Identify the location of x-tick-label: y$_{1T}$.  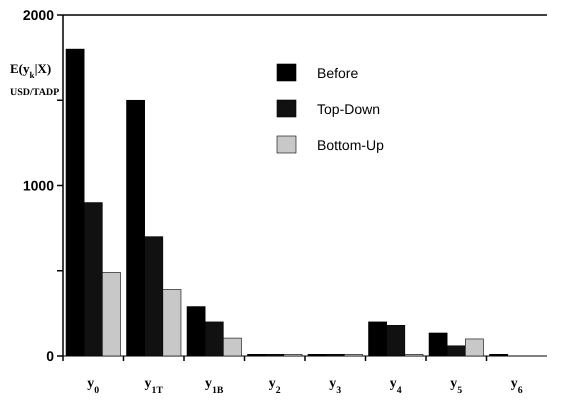
(154, 386).